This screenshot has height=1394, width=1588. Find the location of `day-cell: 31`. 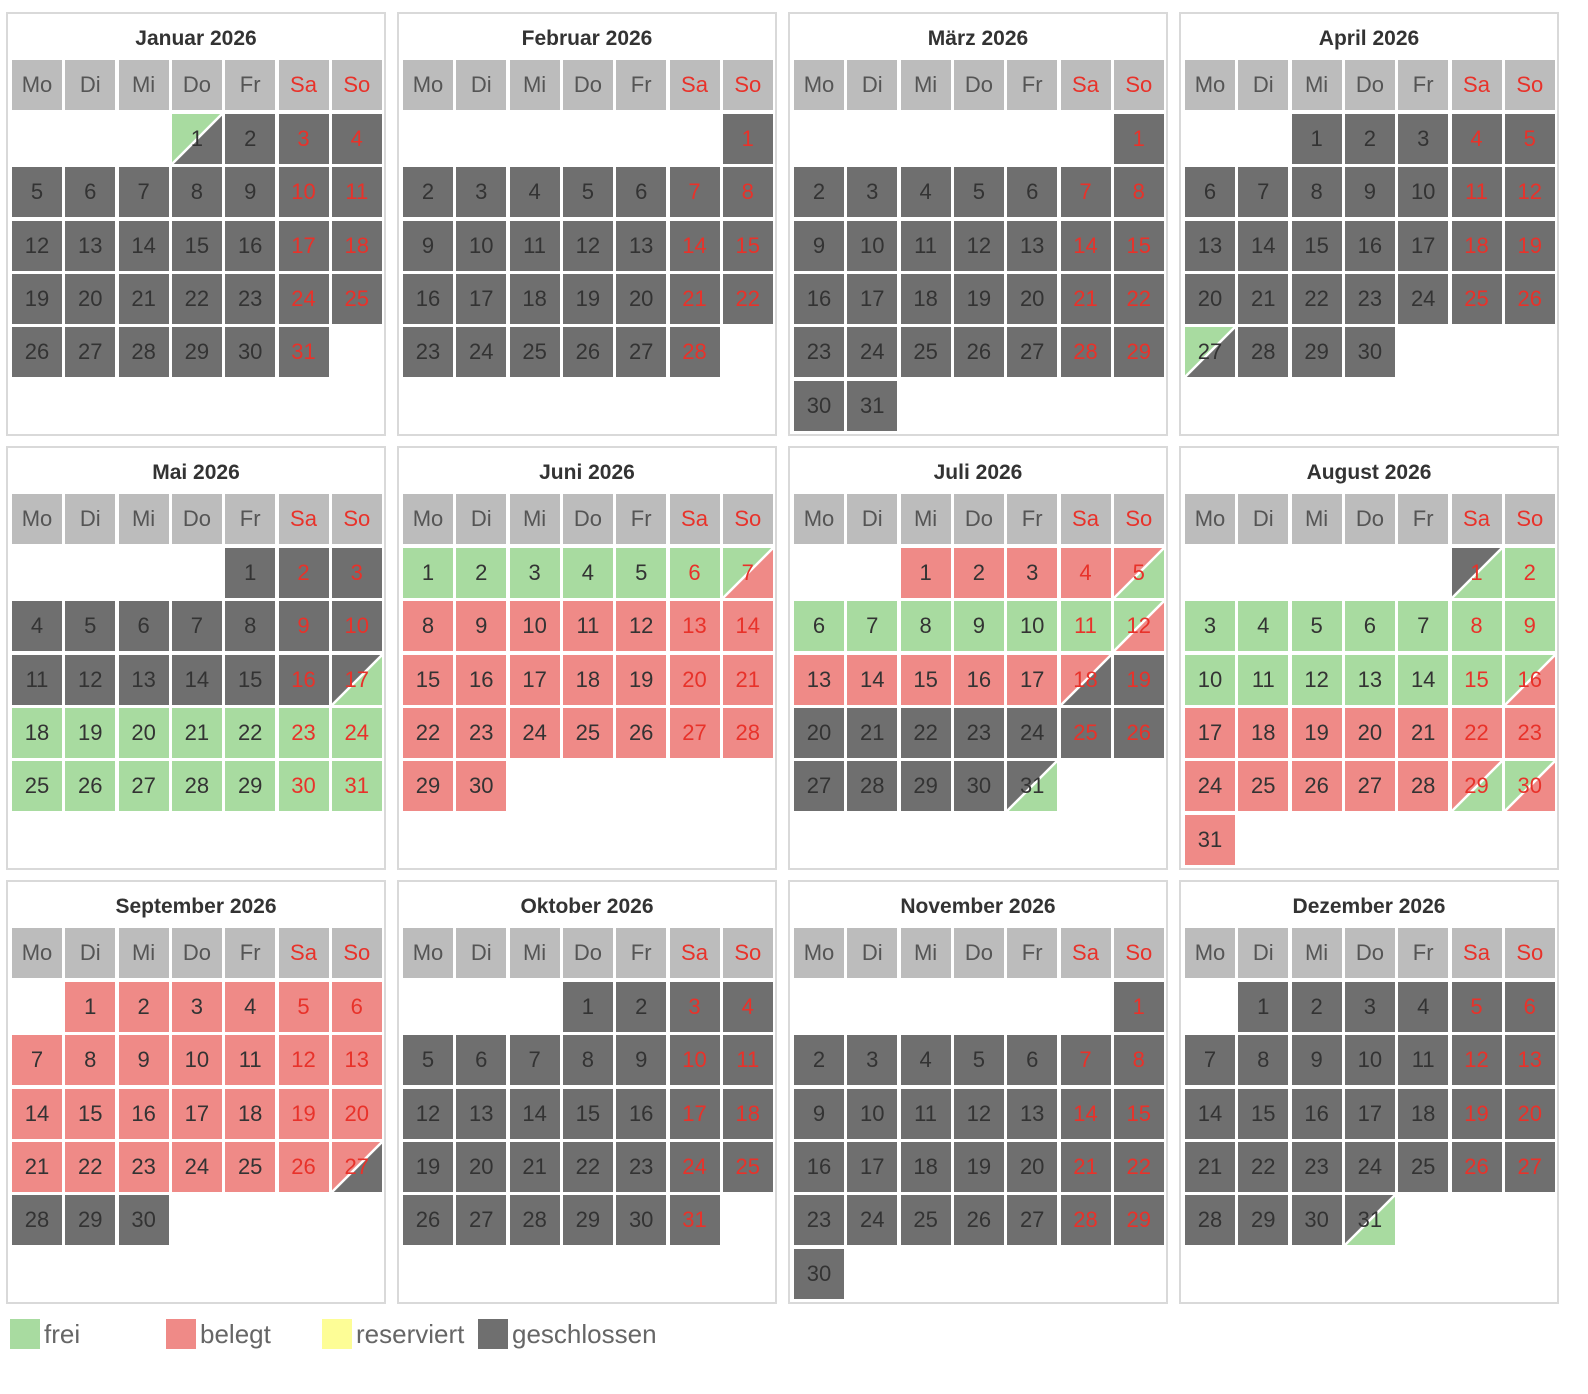

day-cell: 31 is located at coordinates (303, 352).